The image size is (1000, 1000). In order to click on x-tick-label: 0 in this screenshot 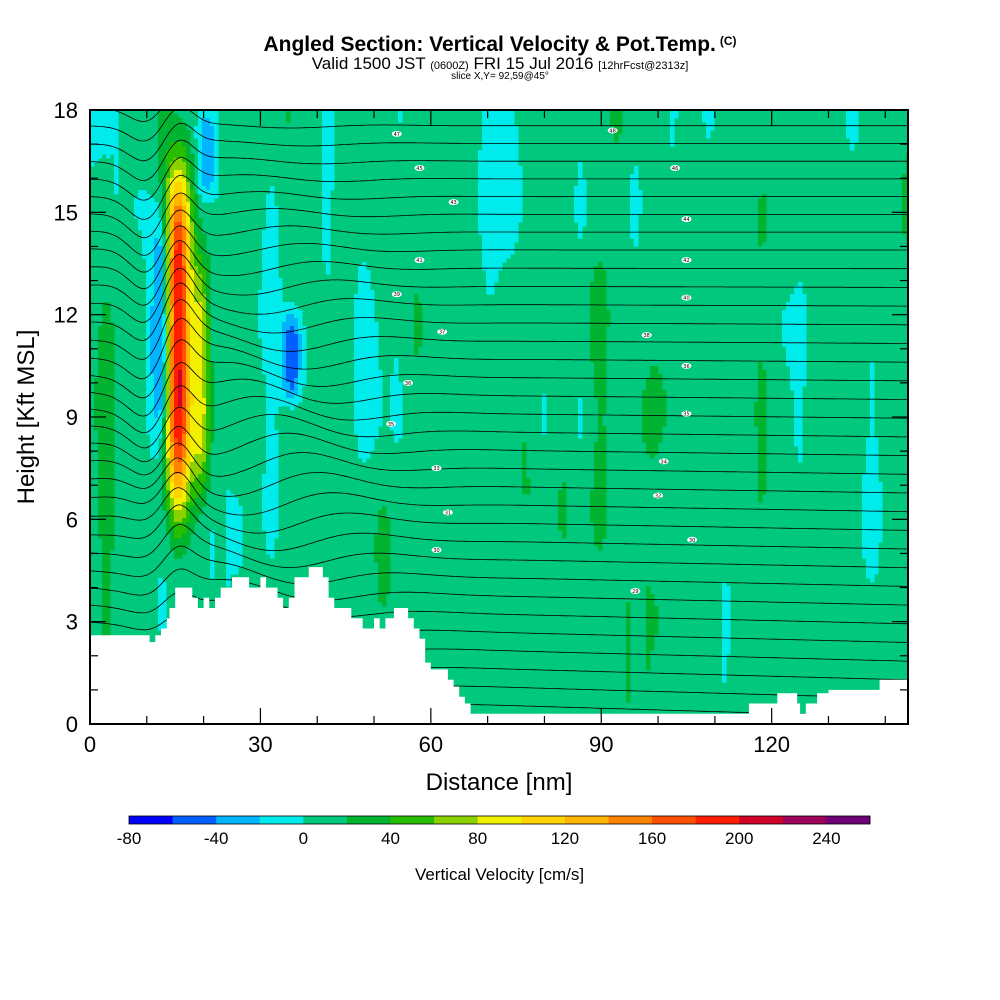, I will do `click(90, 744)`.